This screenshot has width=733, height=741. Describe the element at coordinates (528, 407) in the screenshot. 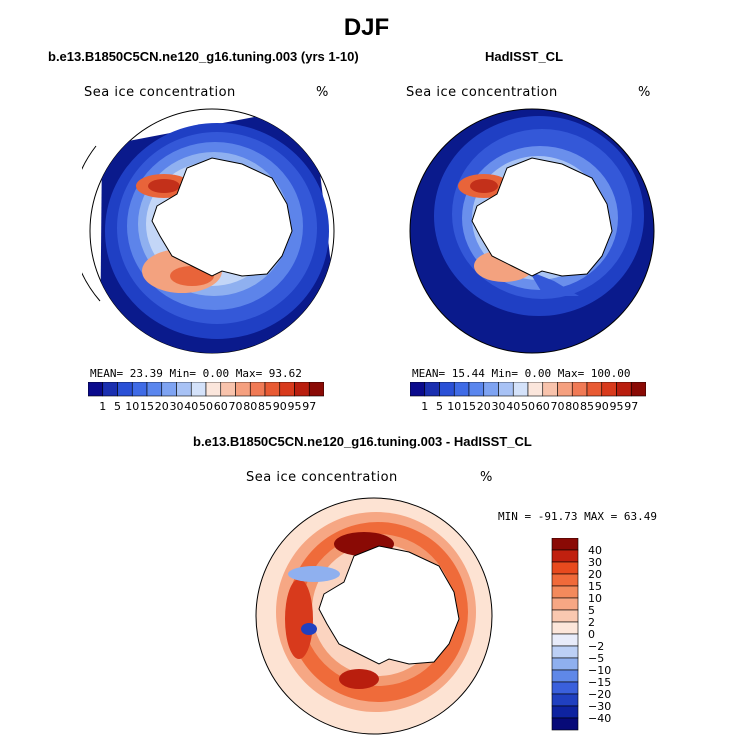

I see `obs-colorbar-labels: 1 5 10 15 20 30 40 50 60 70 80 85 90 95 97` at that location.